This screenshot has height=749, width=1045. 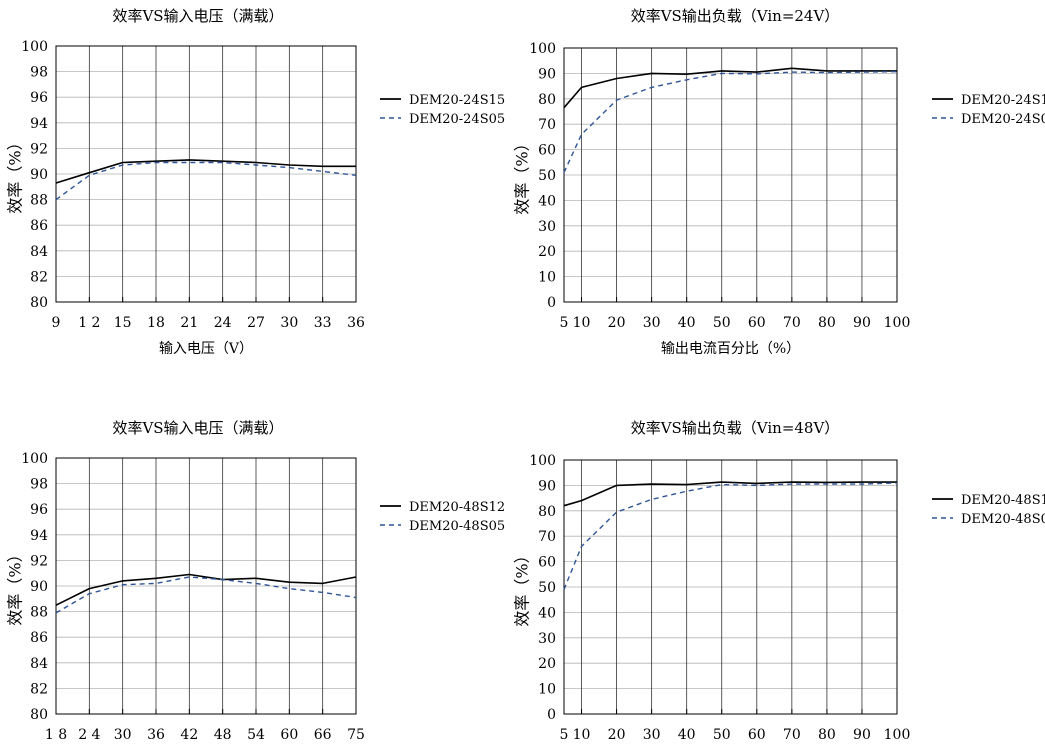 I want to click on legend-label: DEM20-24S15, so click(x=1003, y=100).